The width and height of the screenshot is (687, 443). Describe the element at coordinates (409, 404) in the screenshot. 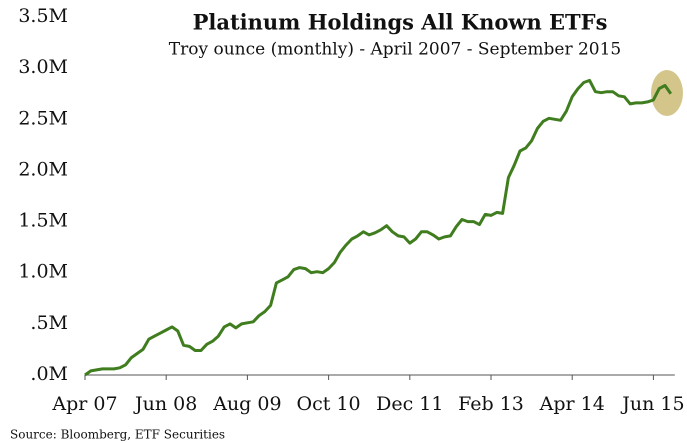

I see `x-tick-label: Dec 11` at that location.